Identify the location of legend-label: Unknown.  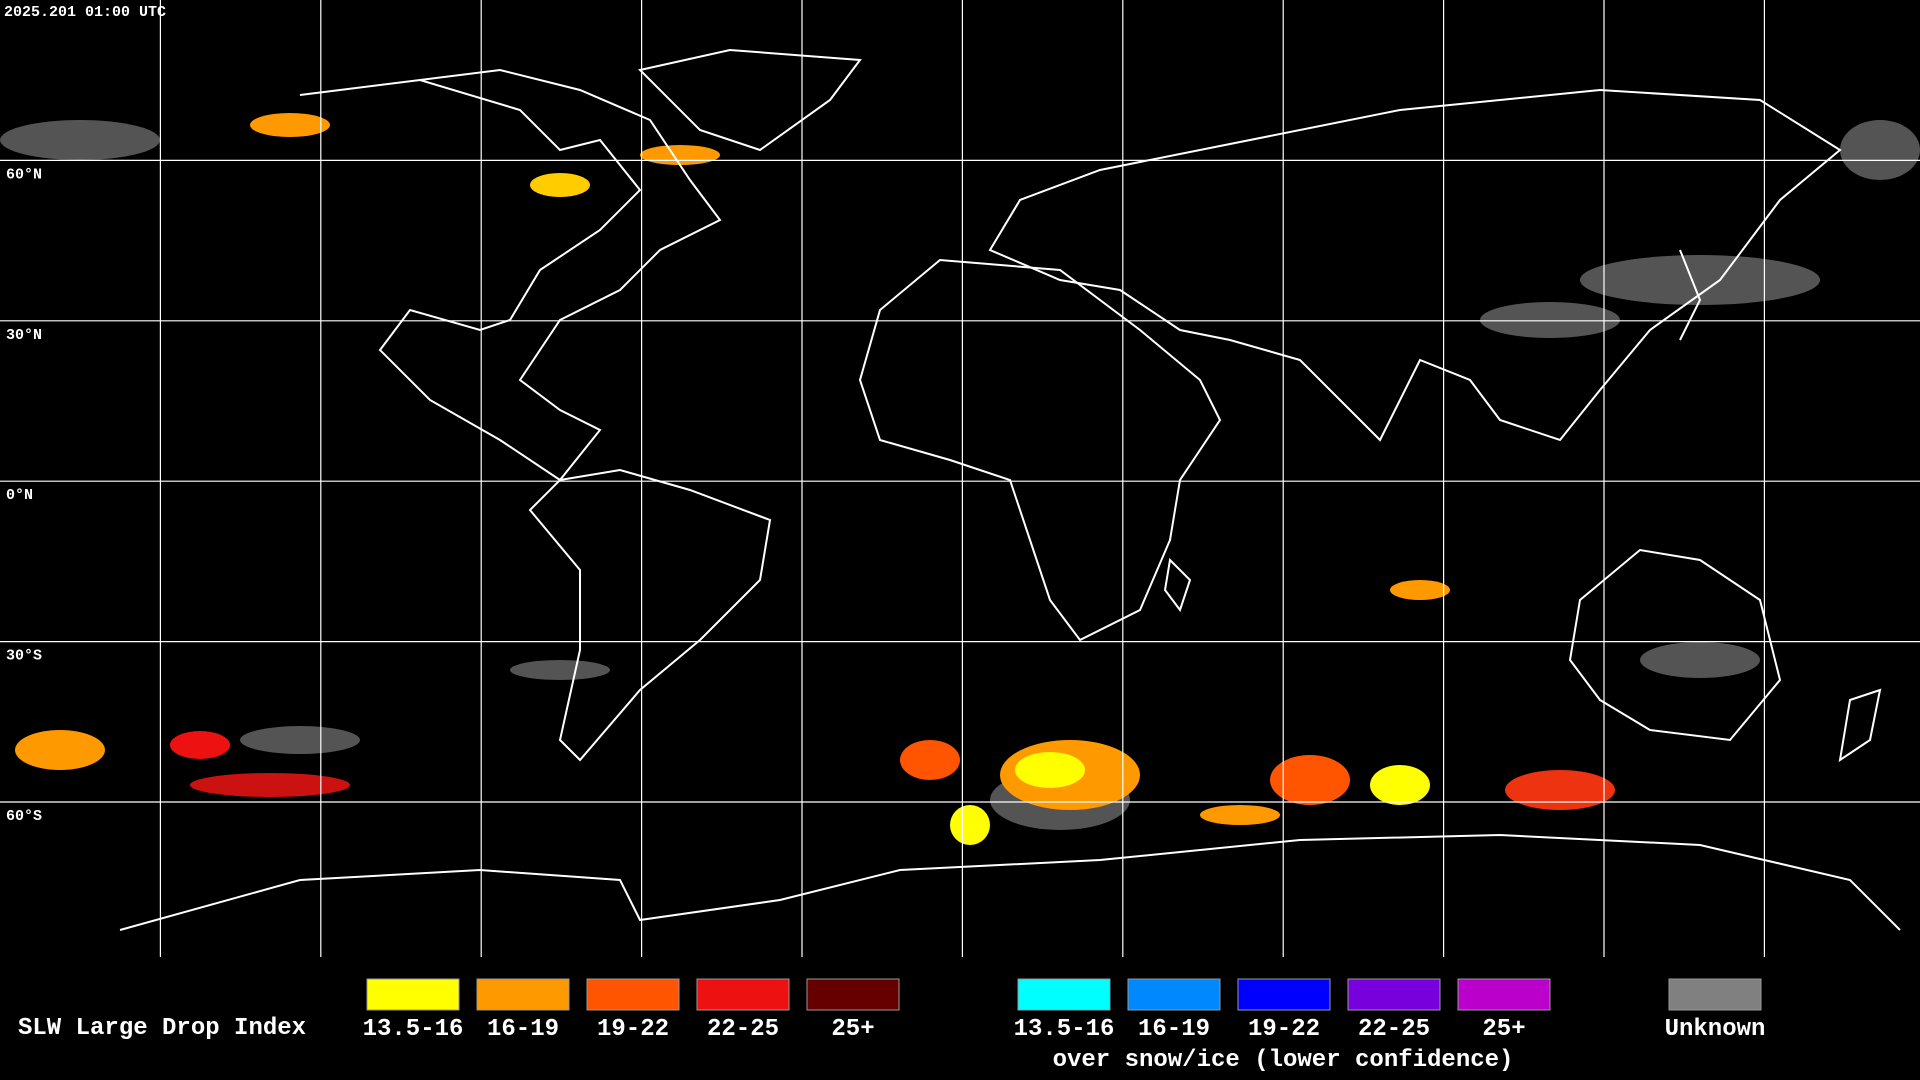
(1715, 1029).